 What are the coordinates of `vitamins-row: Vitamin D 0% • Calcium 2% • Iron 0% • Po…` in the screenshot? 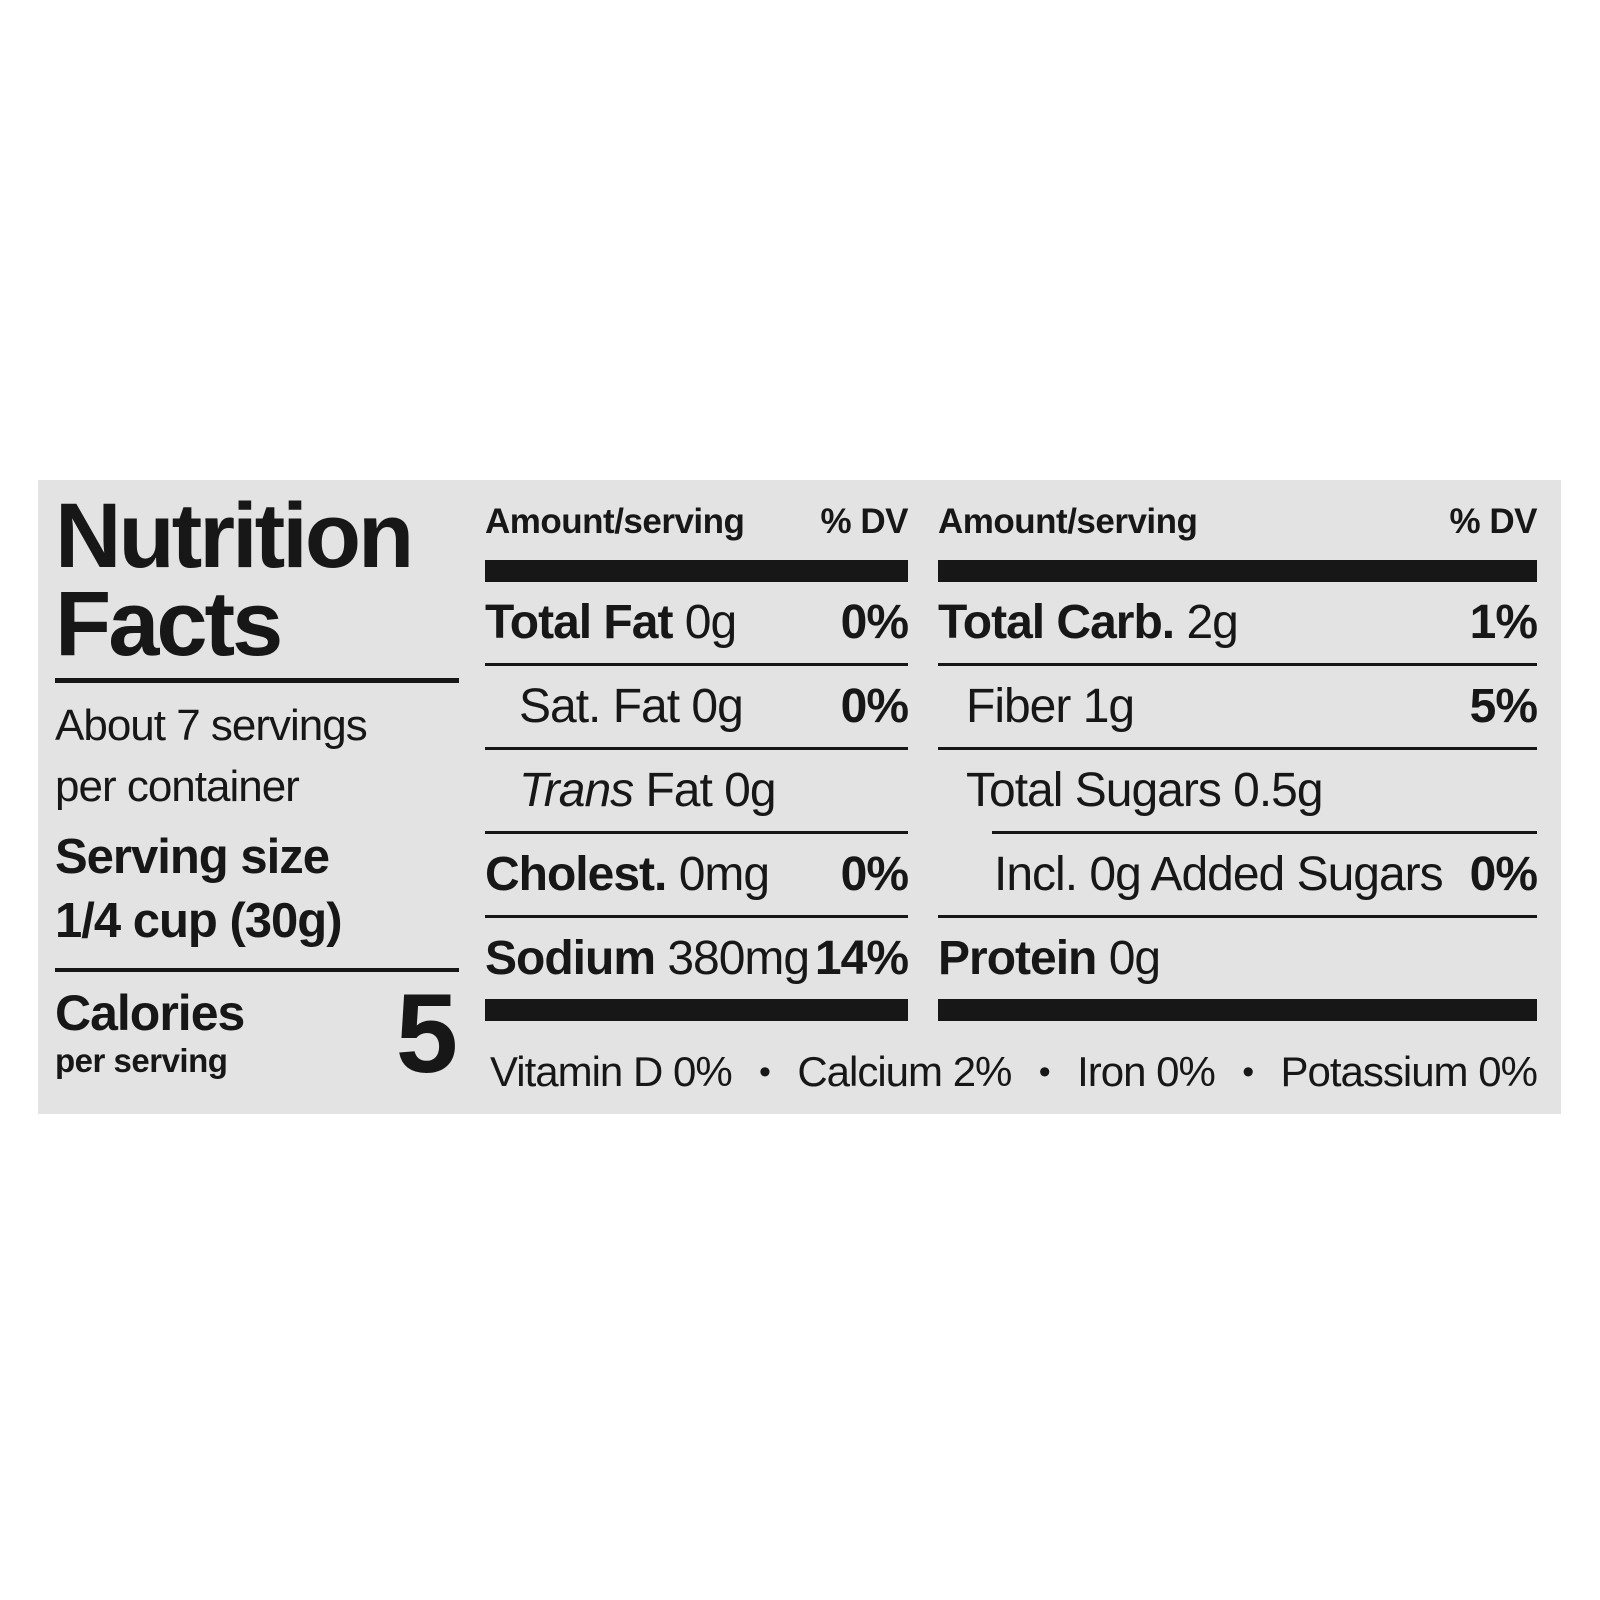 It's located at (1014, 1072).